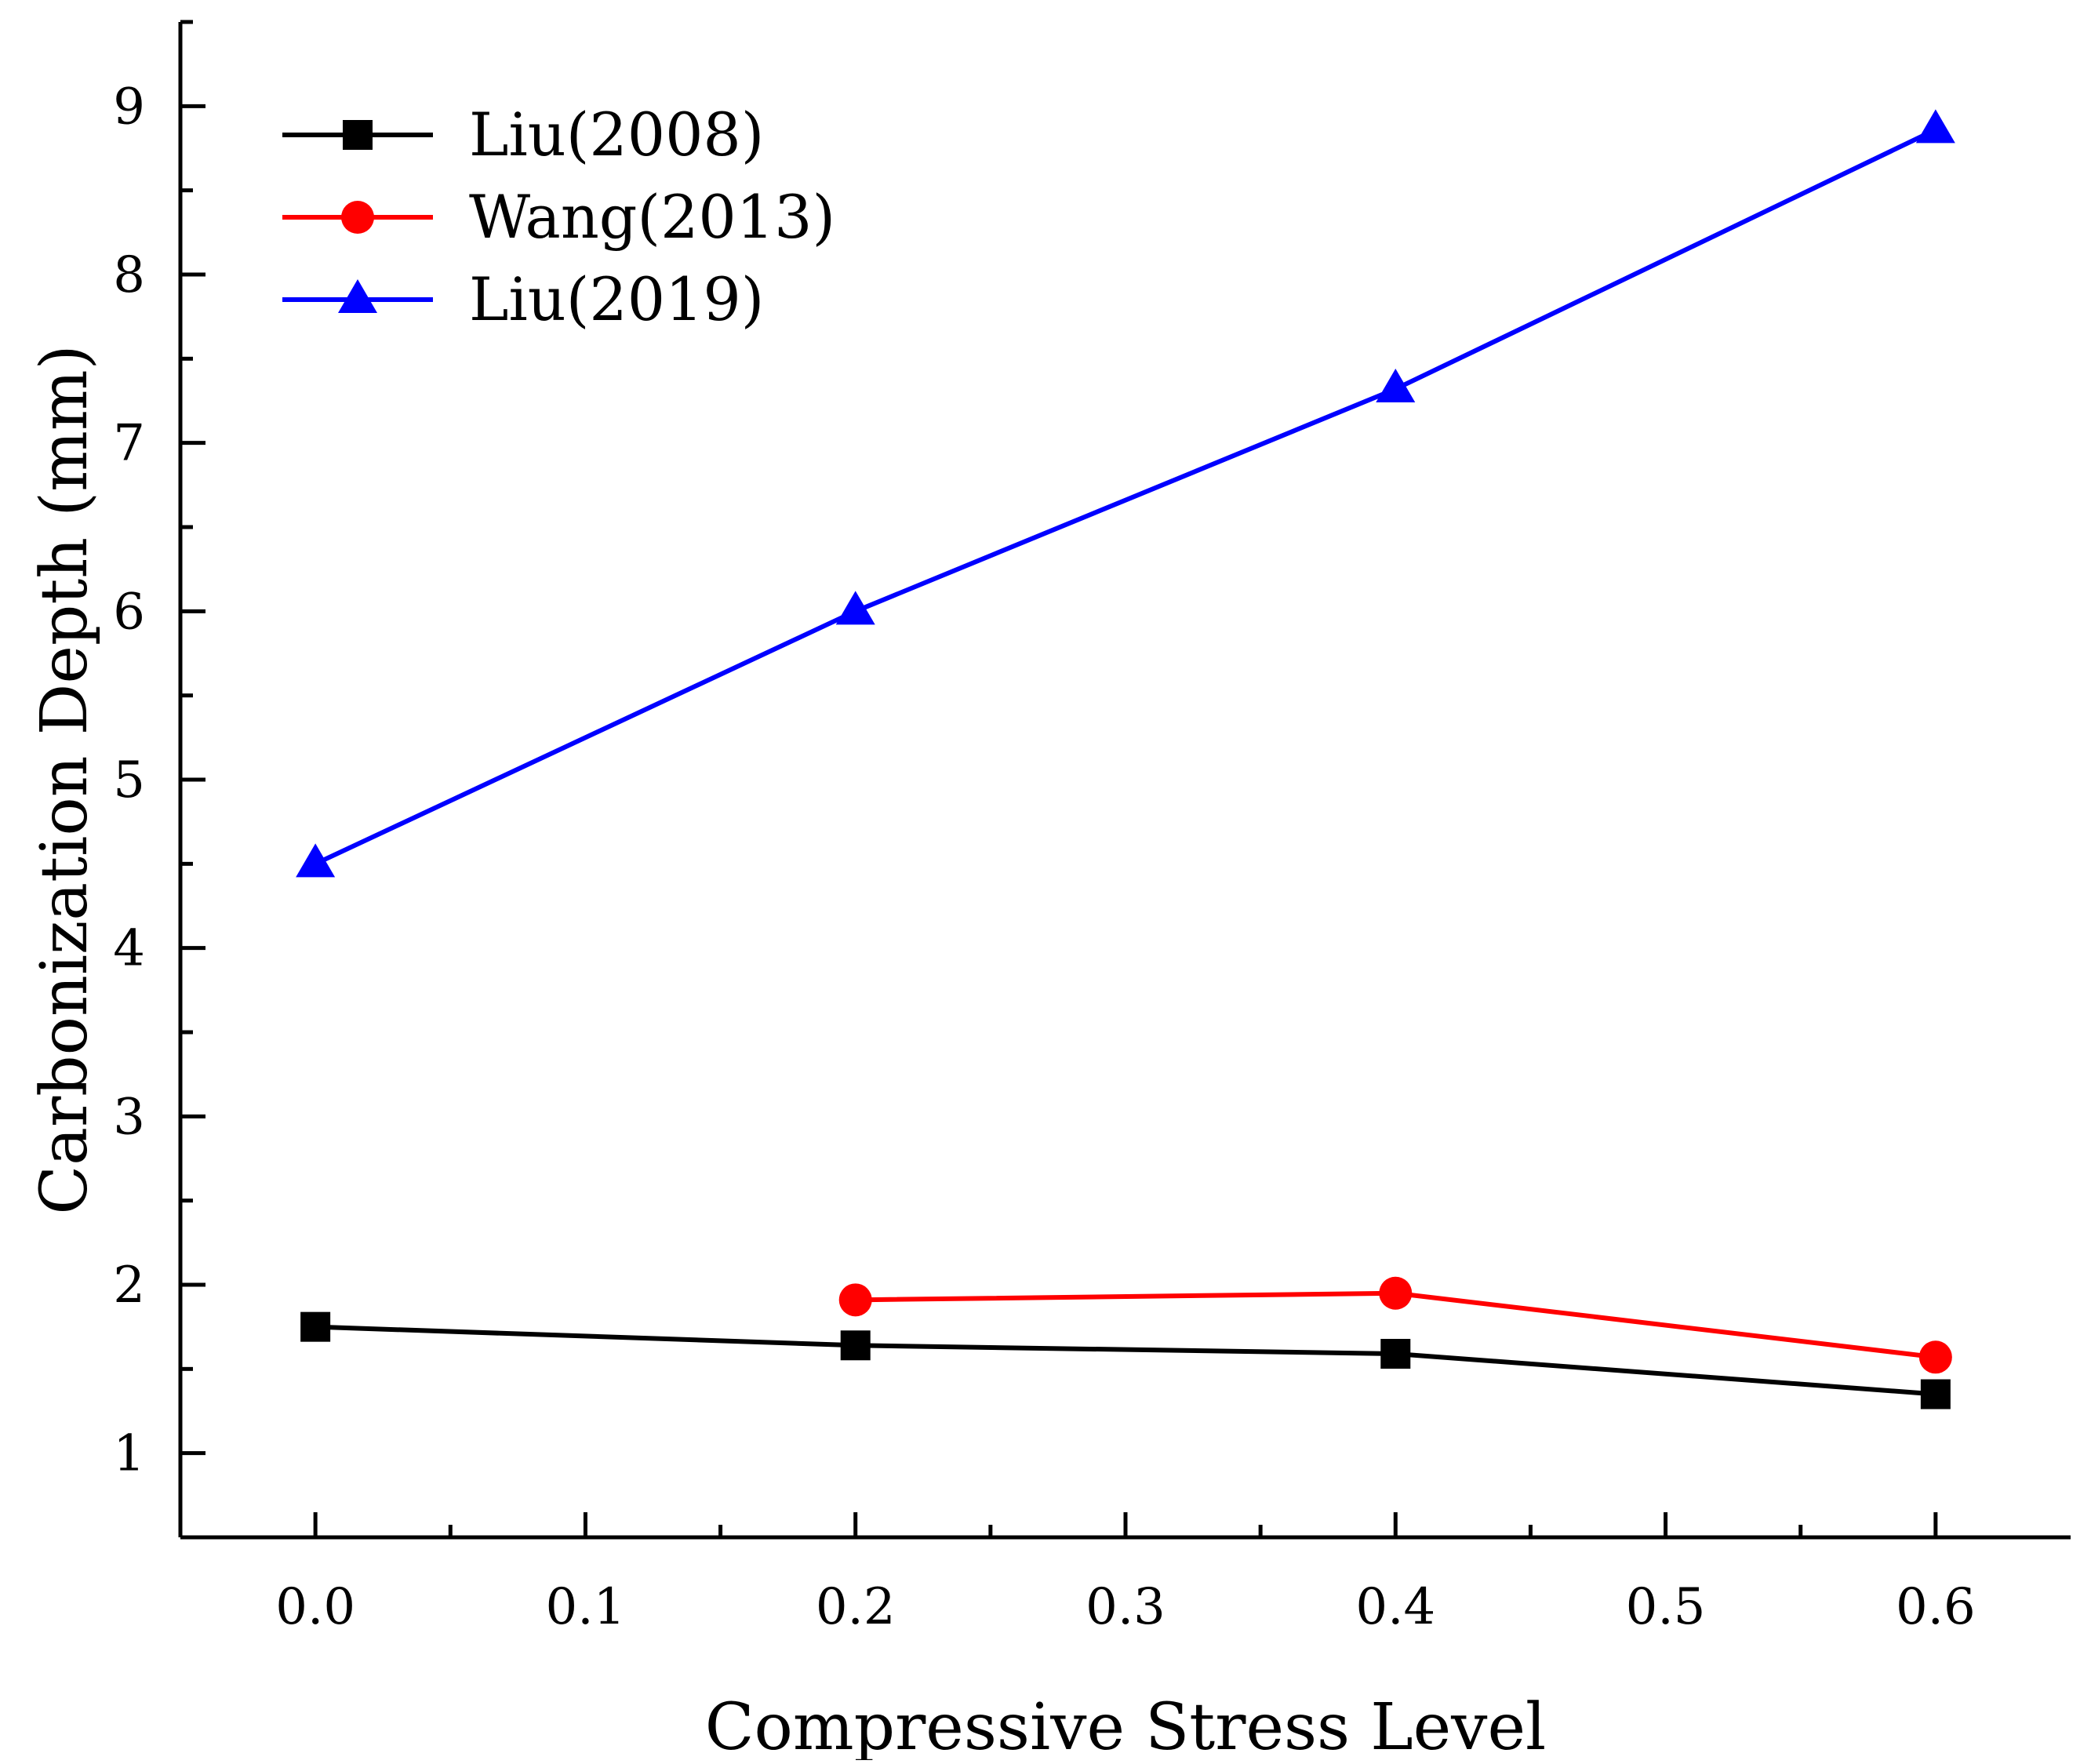 Image resolution: width=2091 pixels, height=1764 pixels. Describe the element at coordinates (64, 779) in the screenshot. I see `y-axis-title: Carbonization Depth (mm)` at that location.